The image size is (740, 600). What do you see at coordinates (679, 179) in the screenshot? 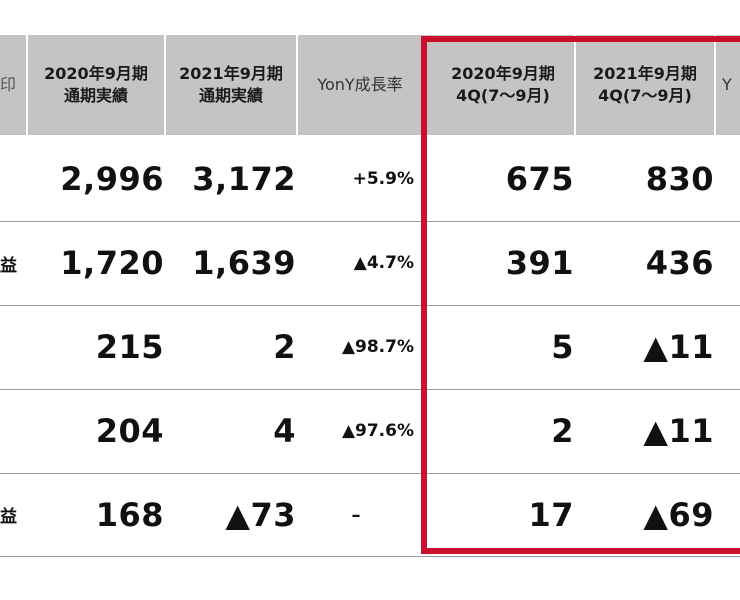
I see `q4-2021-value: 830` at bounding box center [679, 179].